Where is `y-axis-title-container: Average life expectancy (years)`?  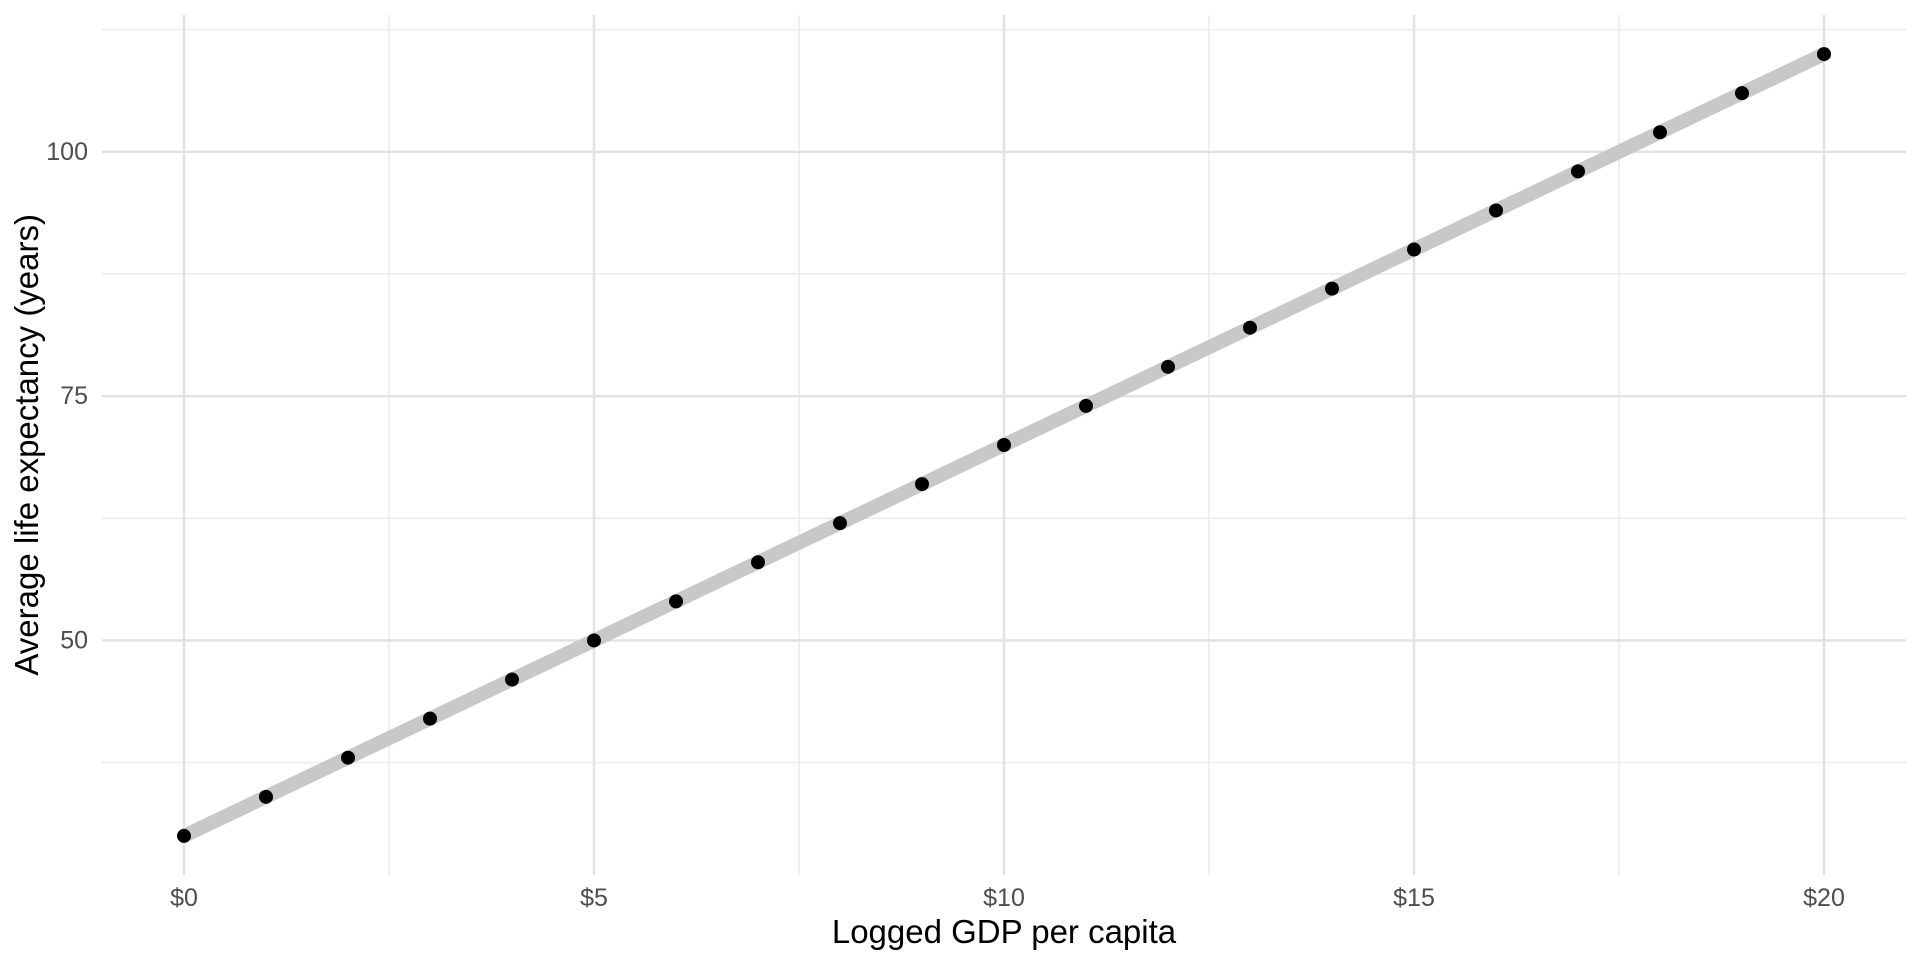 y-axis-title-container: Average life expectancy (years) is located at coordinates (27, 445).